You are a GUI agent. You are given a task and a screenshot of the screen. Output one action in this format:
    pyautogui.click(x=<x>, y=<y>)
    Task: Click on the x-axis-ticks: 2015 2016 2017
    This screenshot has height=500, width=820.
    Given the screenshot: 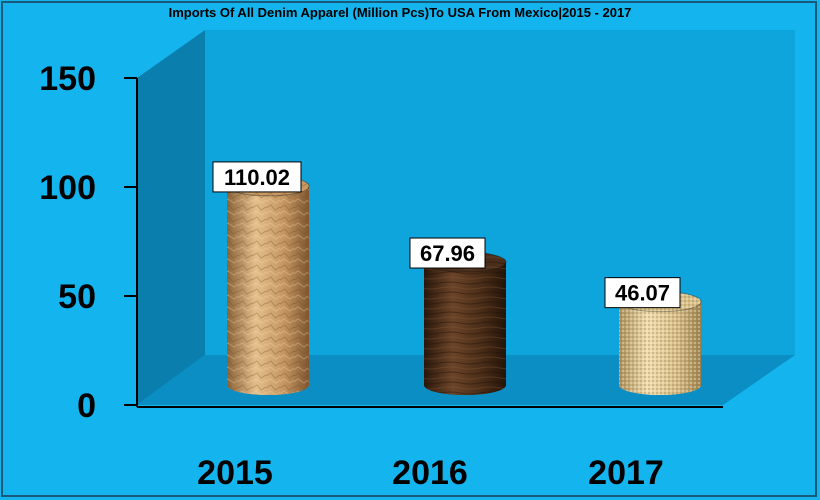 What is the action you would take?
    pyautogui.click(x=430, y=473)
    